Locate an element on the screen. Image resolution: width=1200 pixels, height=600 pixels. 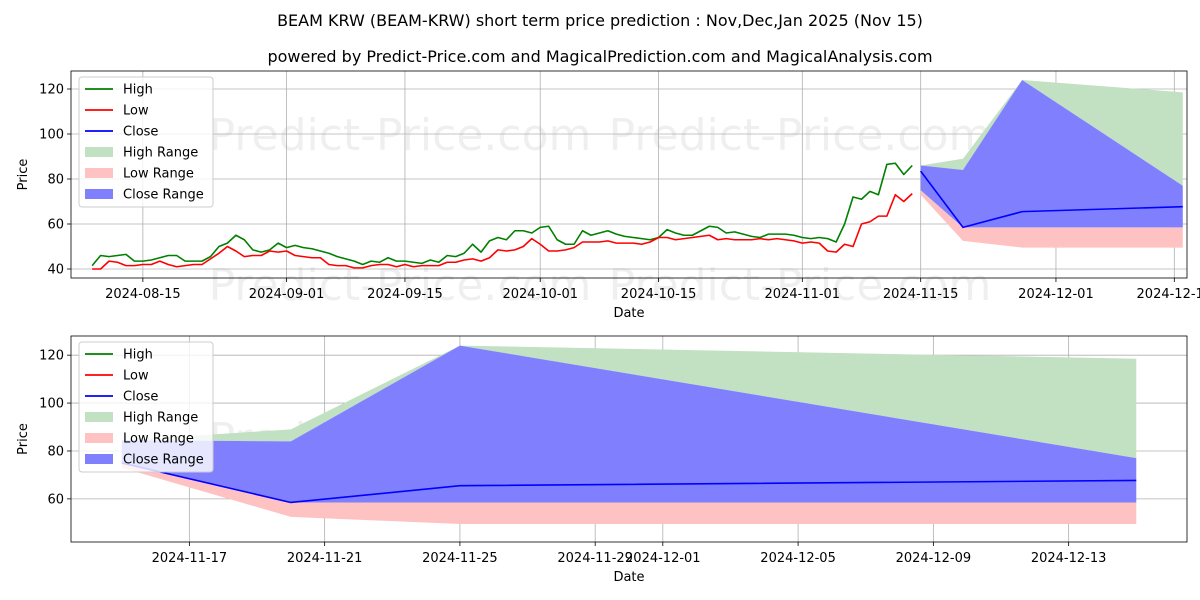
x-tick-label: 2024-11-17 is located at coordinates (190, 558).